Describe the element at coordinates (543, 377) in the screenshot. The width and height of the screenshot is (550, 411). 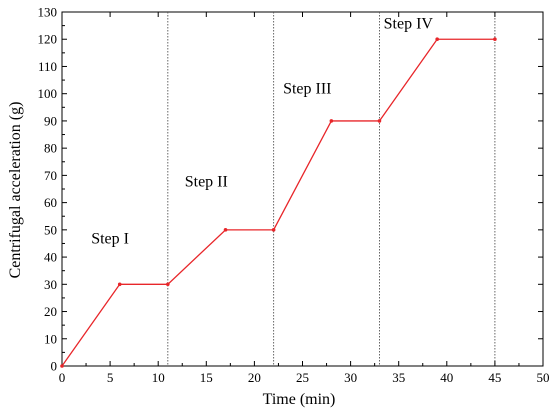
I see `x-tick-label: 50` at that location.